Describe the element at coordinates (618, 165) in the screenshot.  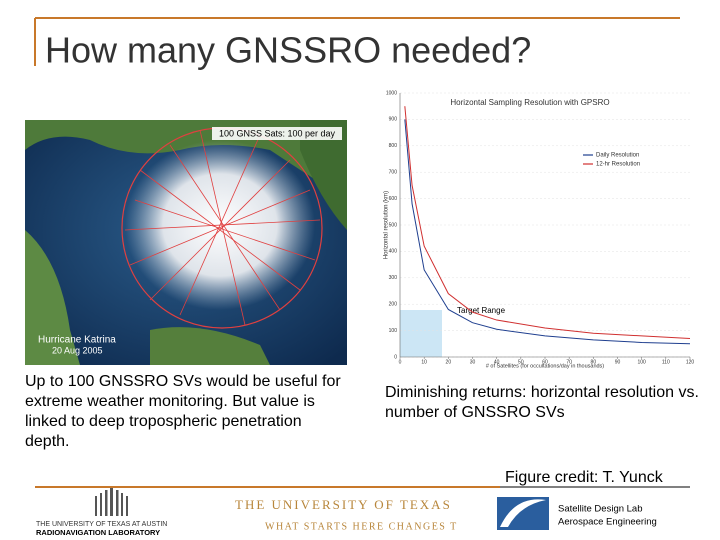
I see `legend-label: 12-hr Resolution` at that location.